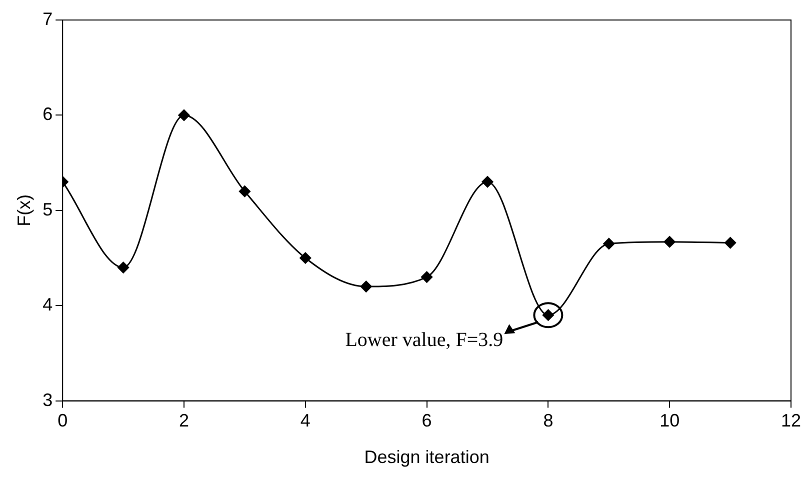 The width and height of the screenshot is (807, 481). I want to click on y-axis-title: F(x), so click(24, 210).